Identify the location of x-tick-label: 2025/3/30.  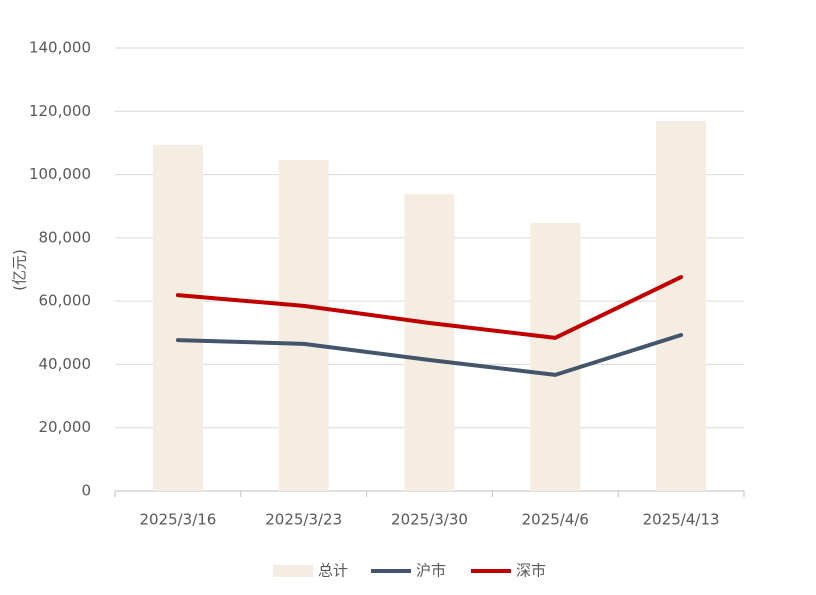
(429, 520).